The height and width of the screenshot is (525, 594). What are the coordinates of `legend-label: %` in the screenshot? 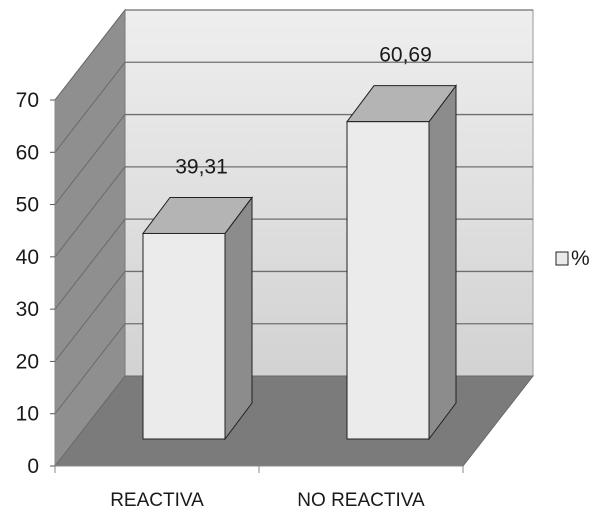 It's located at (580, 258).